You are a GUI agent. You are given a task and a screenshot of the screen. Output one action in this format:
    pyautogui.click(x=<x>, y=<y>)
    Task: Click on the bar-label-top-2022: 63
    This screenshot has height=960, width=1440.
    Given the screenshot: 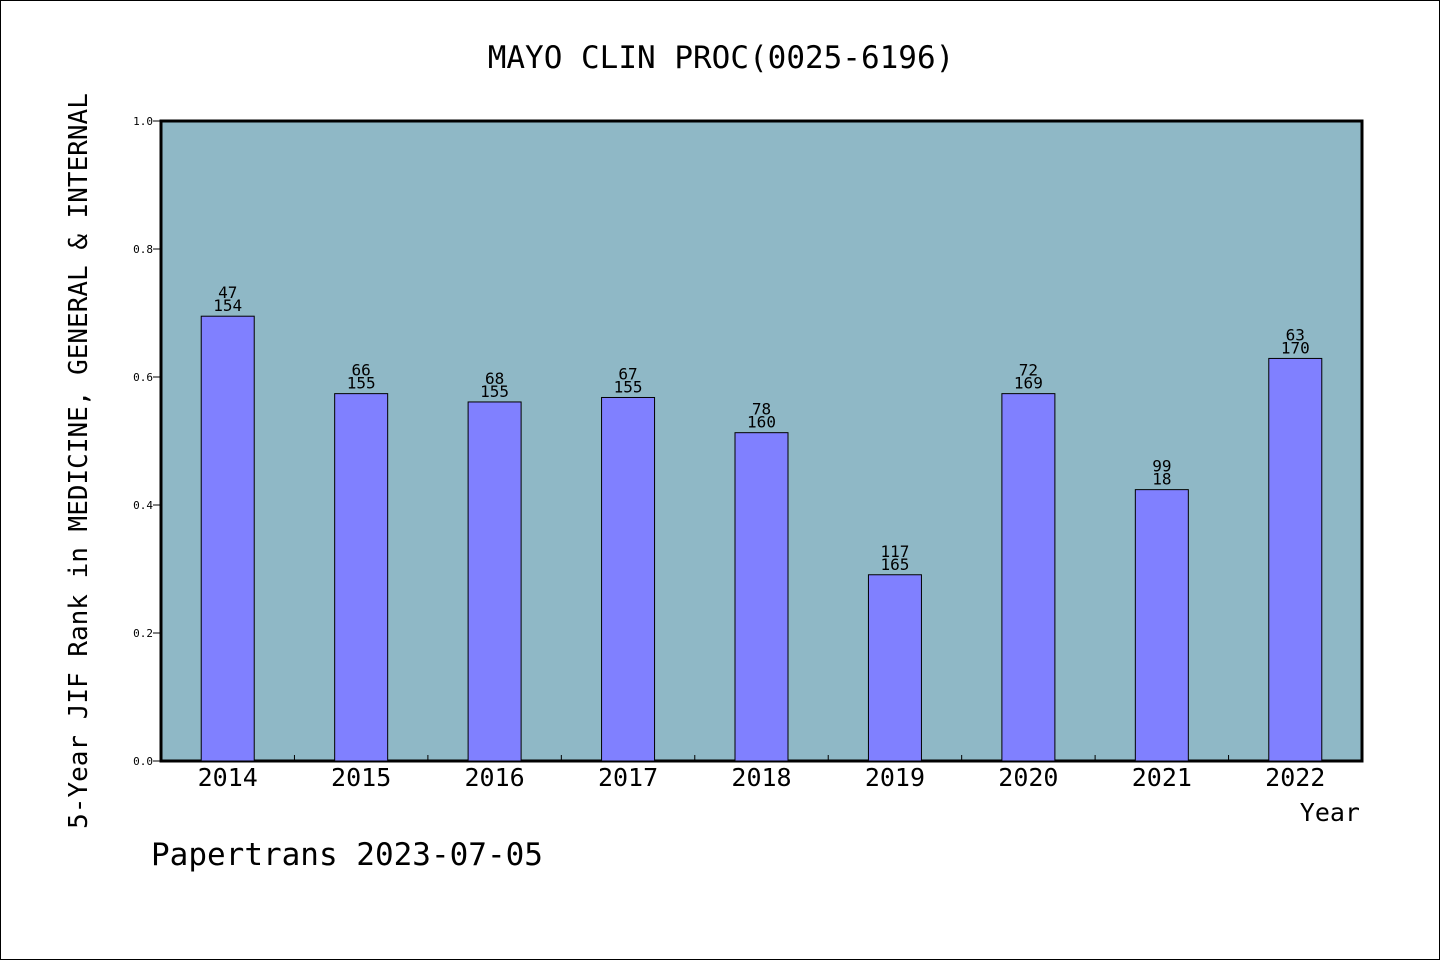 What is the action you would take?
    pyautogui.click(x=1295, y=334)
    